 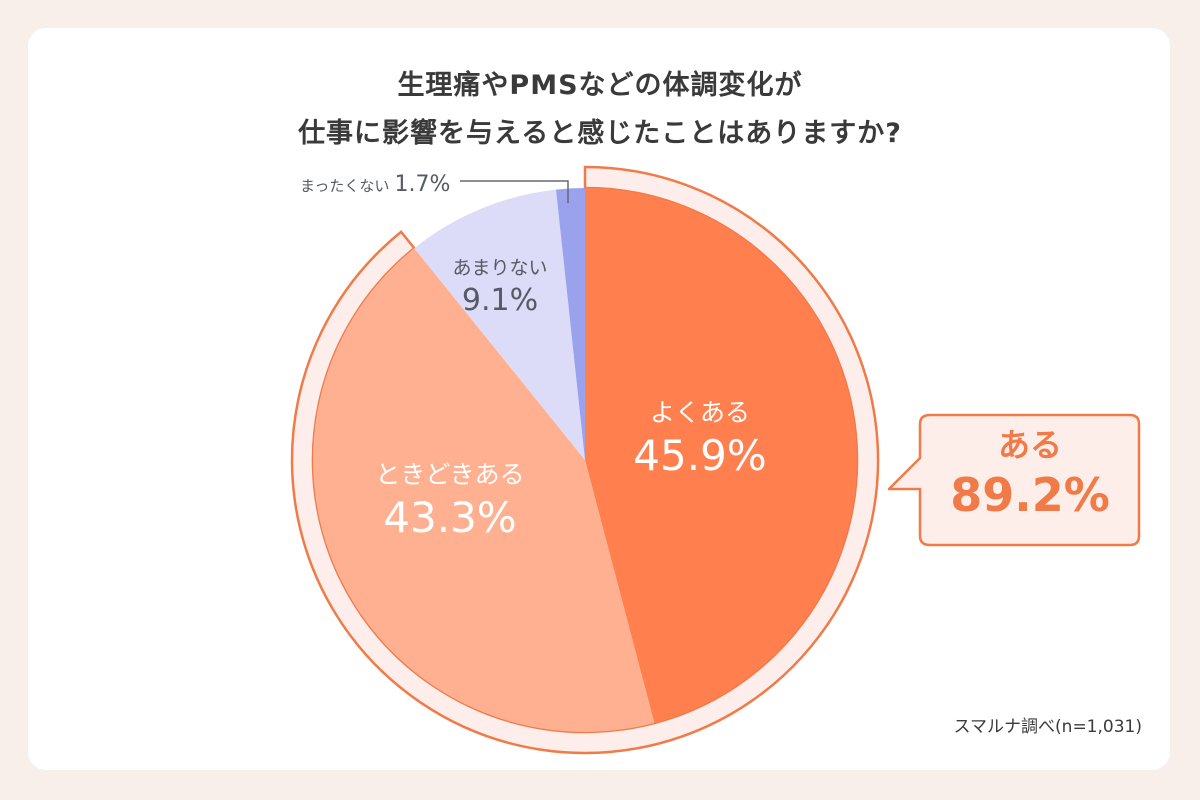 I want to click on label-rarely-name: あまりない, so click(x=500, y=268).